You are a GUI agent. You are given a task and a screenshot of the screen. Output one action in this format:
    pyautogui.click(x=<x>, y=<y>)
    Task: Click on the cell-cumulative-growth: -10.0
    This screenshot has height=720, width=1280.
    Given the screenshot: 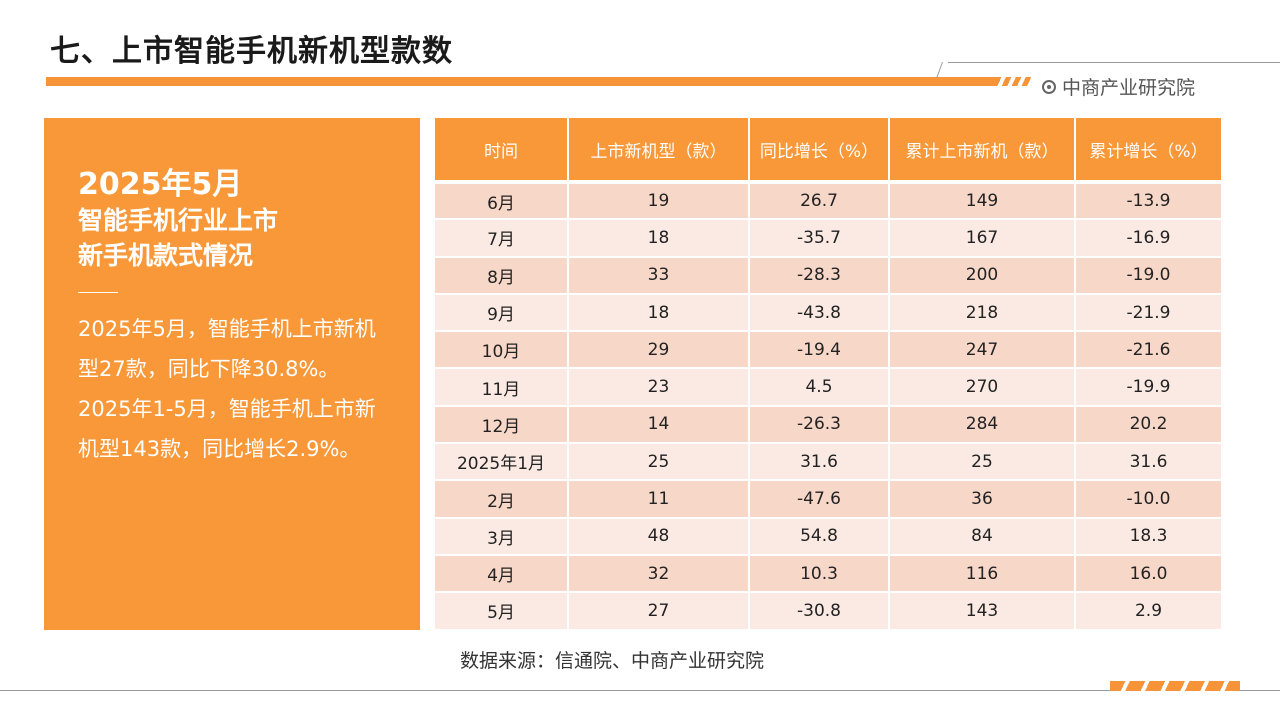 What is the action you would take?
    pyautogui.click(x=1148, y=499)
    